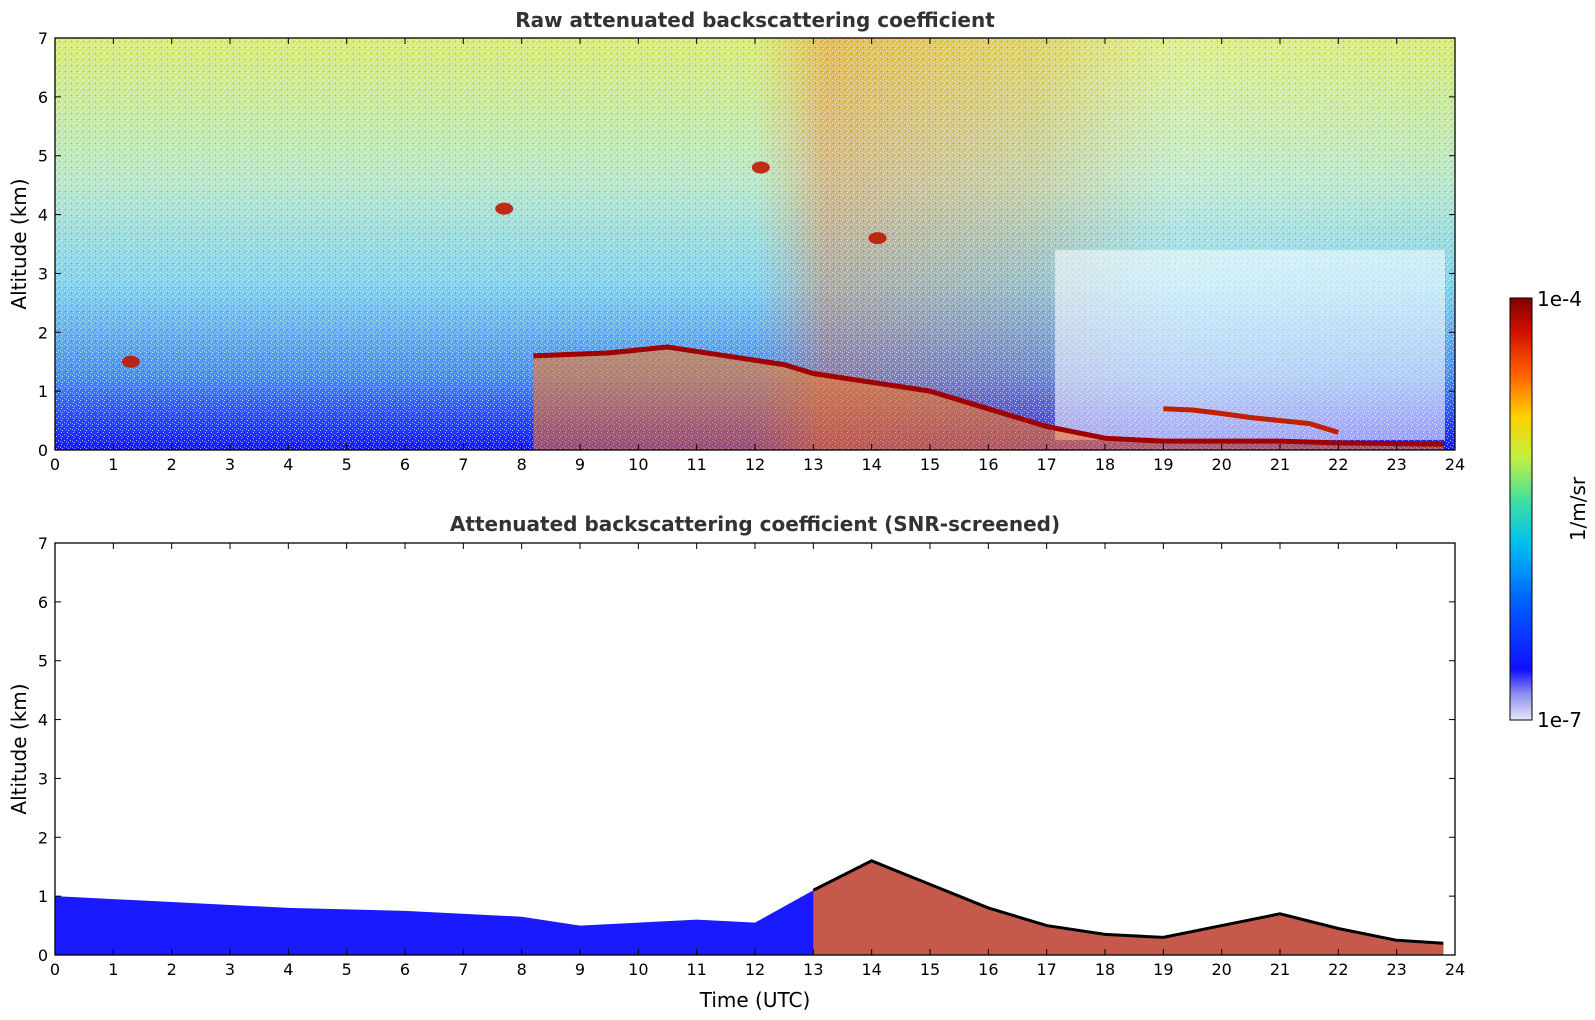 The image size is (1595, 1020). I want to click on boundary-layer-band, so click(988, 398).